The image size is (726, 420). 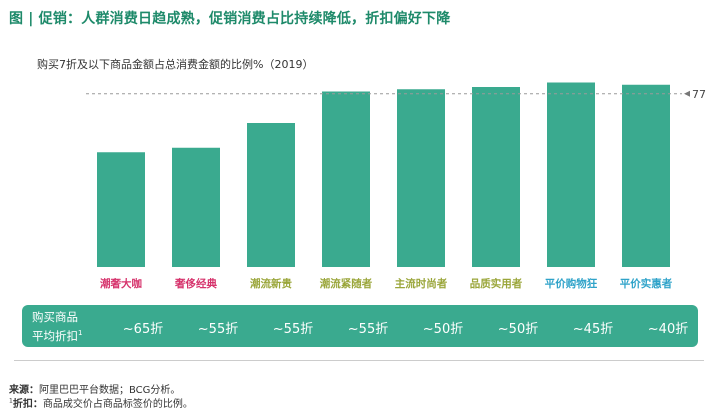 I want to click on footnote-marker: 1, so click(x=11, y=401).